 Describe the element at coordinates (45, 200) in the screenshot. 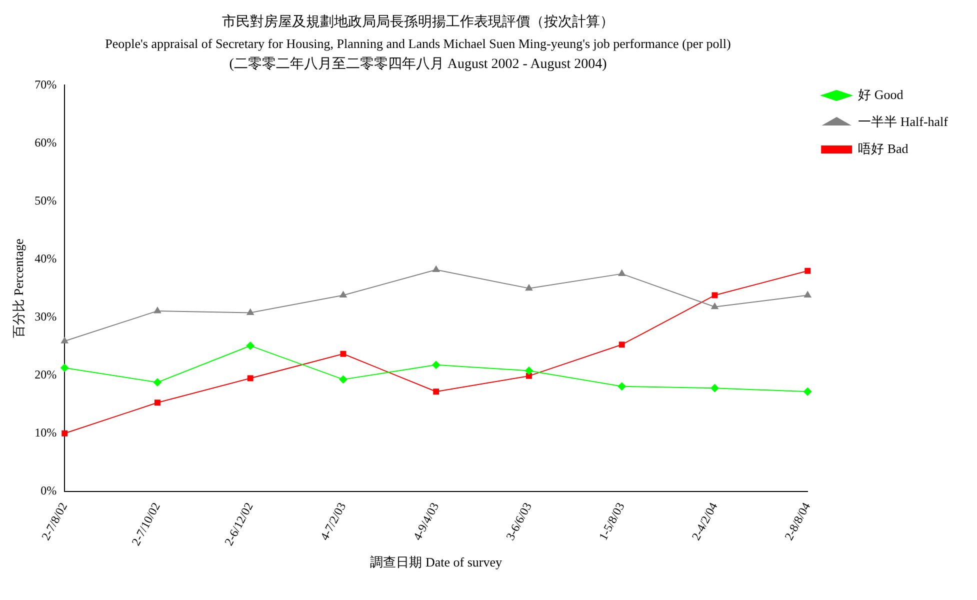

I see `y-tick-label: 50%` at that location.